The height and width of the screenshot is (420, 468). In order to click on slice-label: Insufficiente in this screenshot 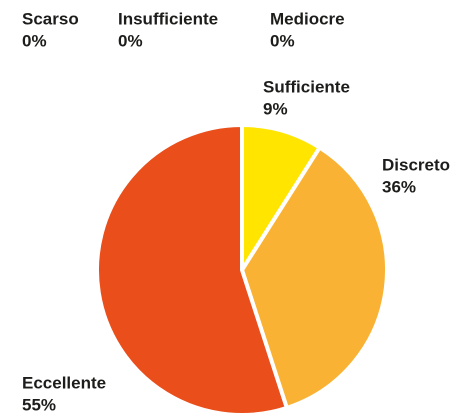, I will do `click(168, 18)`.